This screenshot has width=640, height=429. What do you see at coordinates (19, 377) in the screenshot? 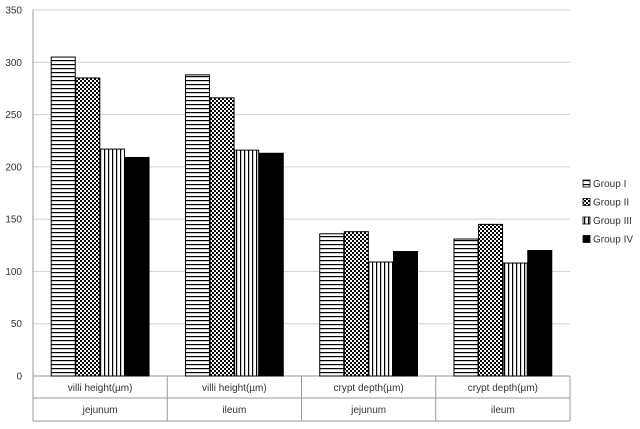
I see `y-tick-label: 0` at bounding box center [19, 377].